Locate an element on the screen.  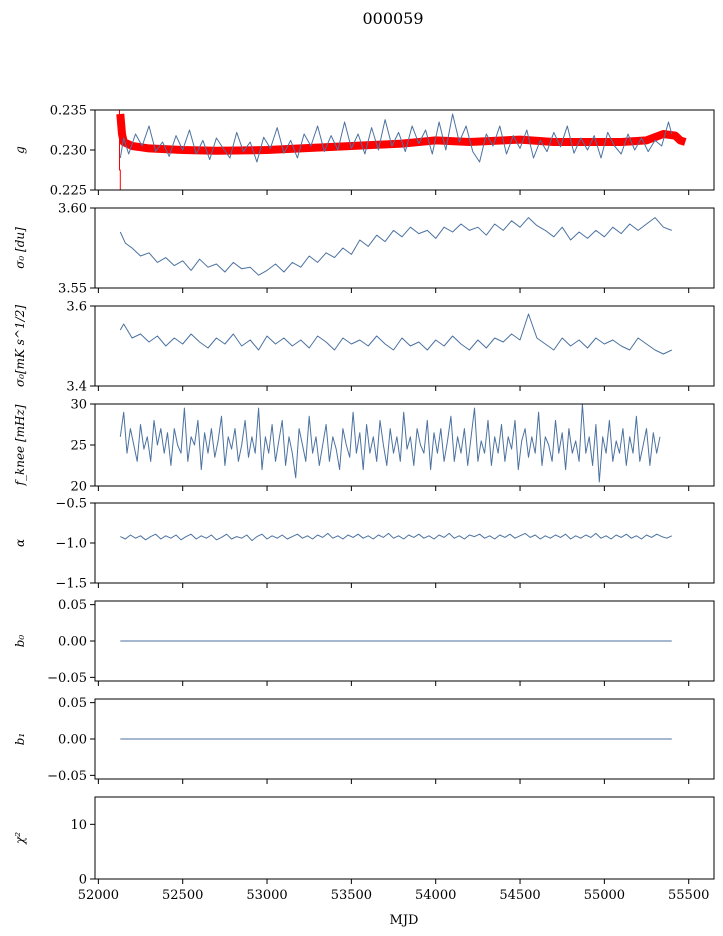
y-axis-label: χ² is located at coordinates (20, 838).